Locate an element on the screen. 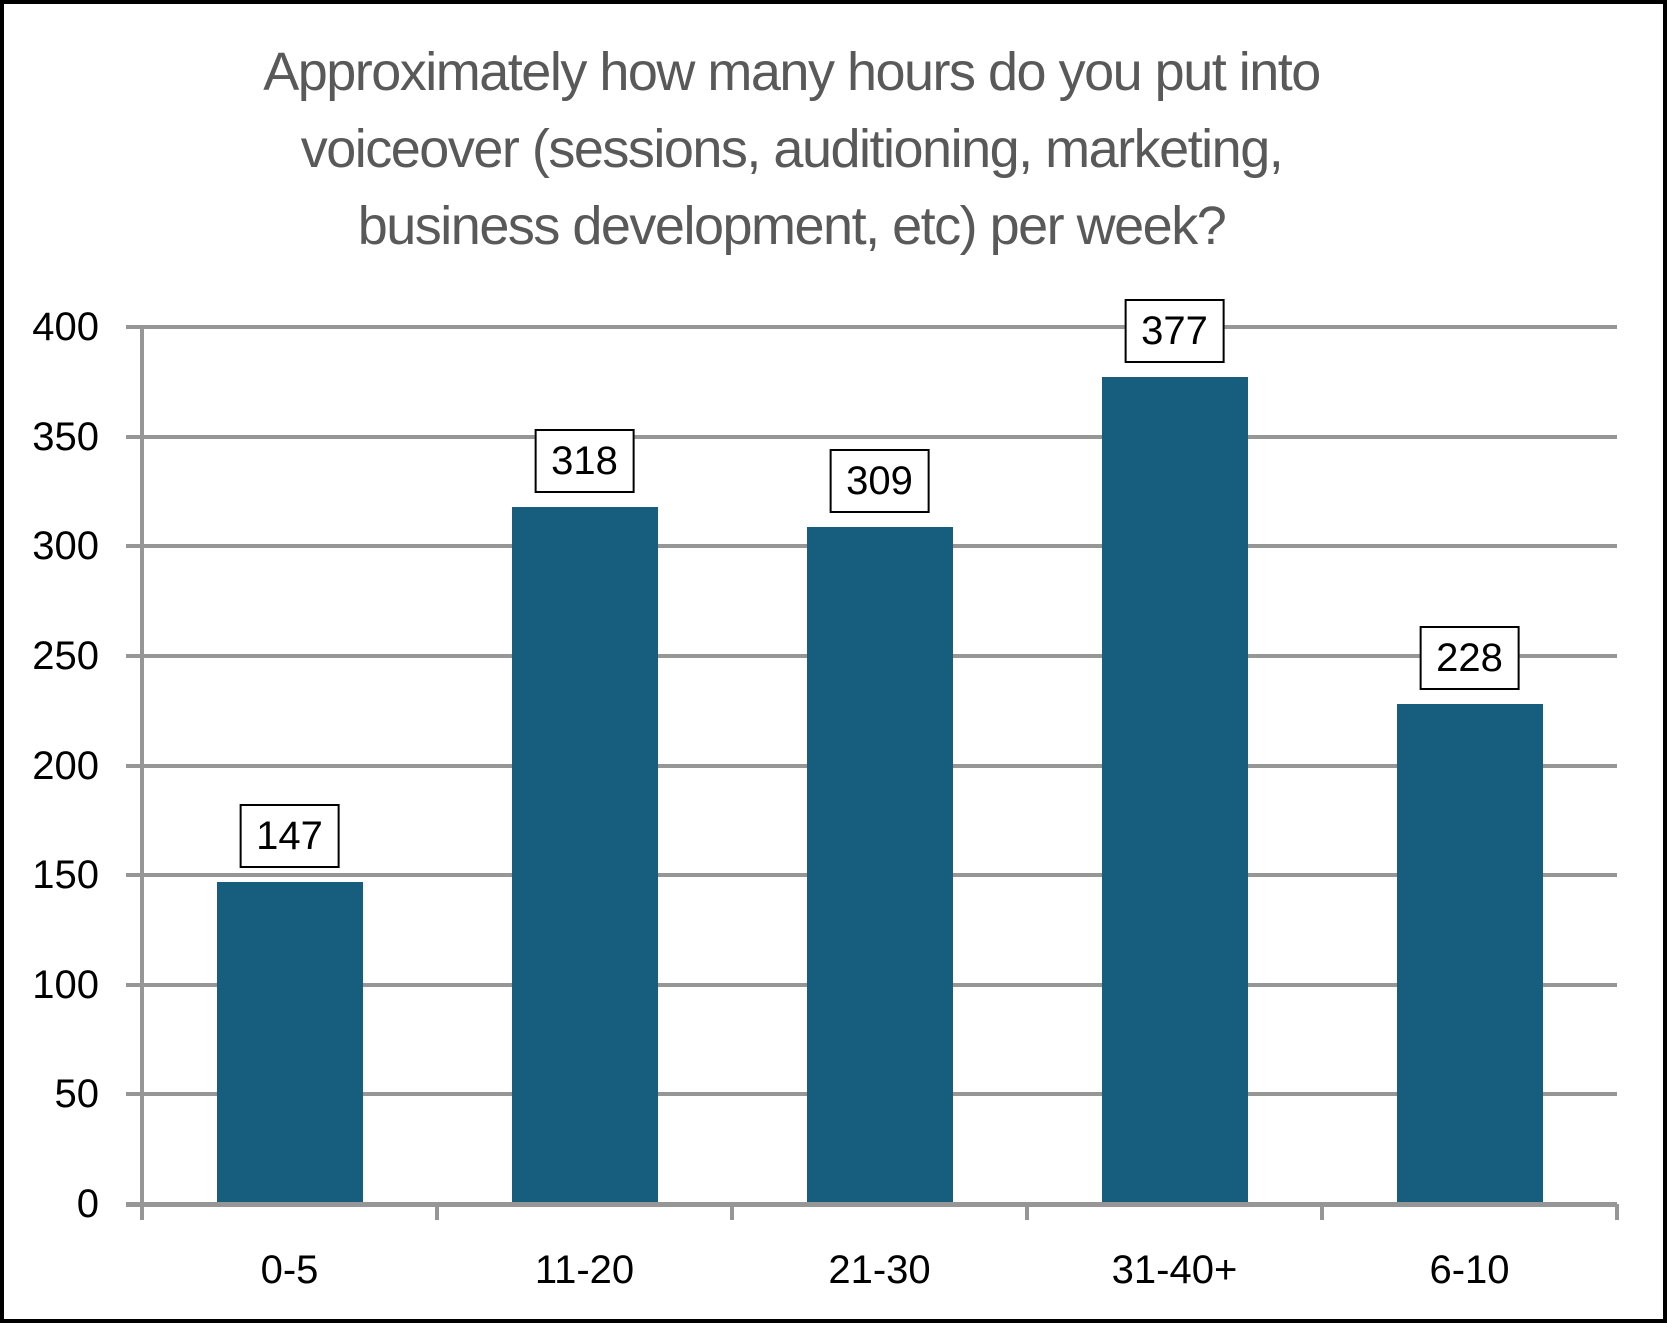  data-label-21-30: 309 is located at coordinates (879, 480).